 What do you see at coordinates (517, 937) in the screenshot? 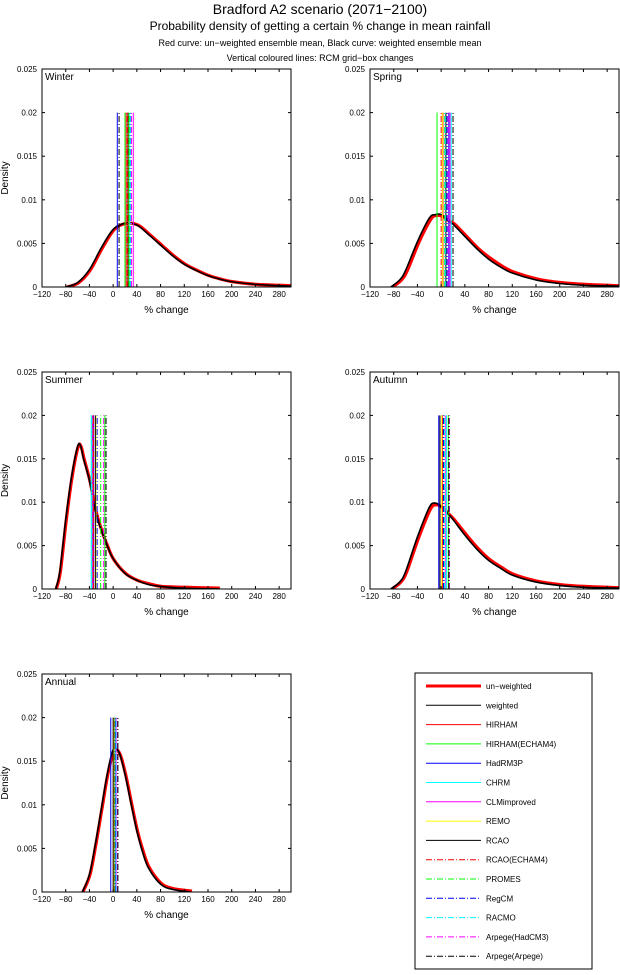
I see `legend-label: Arpege(HadCM3)` at bounding box center [517, 937].